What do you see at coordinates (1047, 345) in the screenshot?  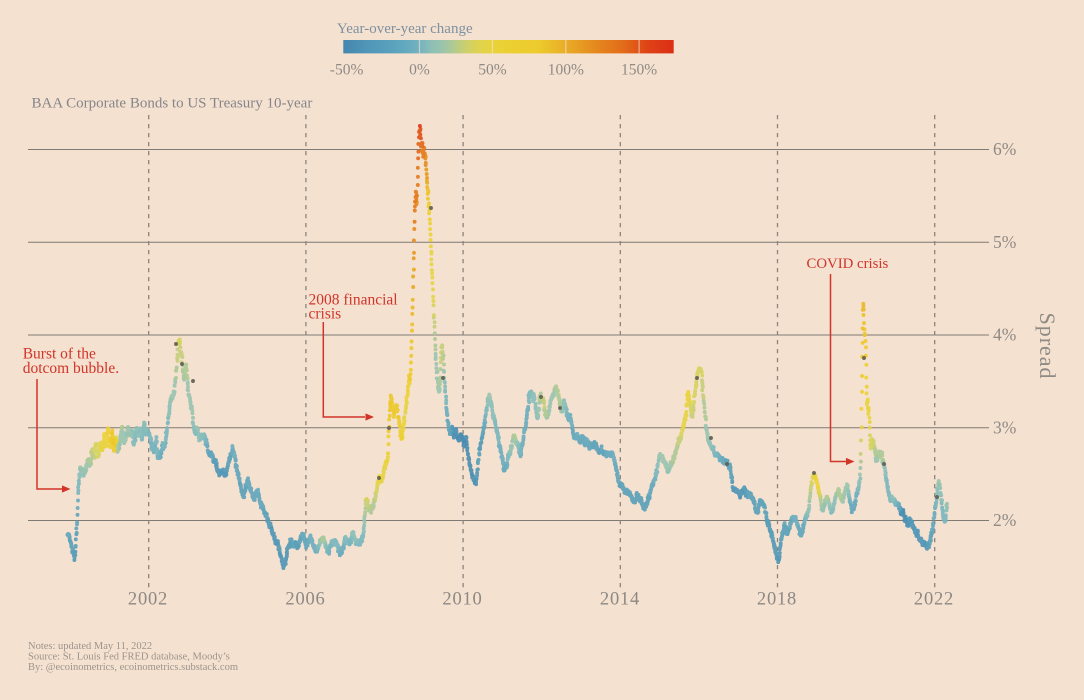 I see `svg-text: Spread` at bounding box center [1047, 345].